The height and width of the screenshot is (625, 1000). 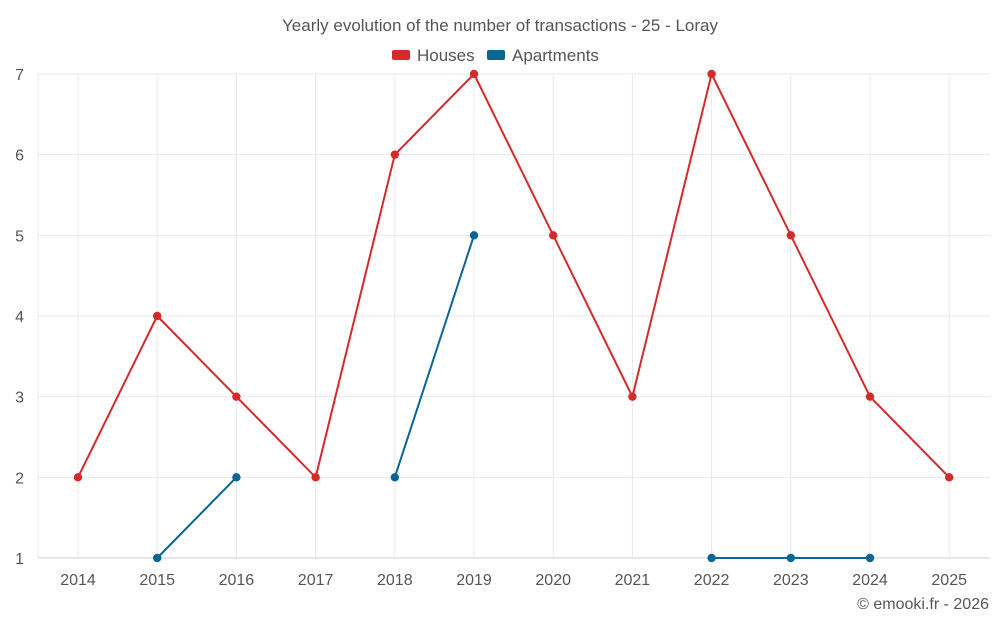 I want to click on legend: Houses Apartments, so click(x=495, y=55).